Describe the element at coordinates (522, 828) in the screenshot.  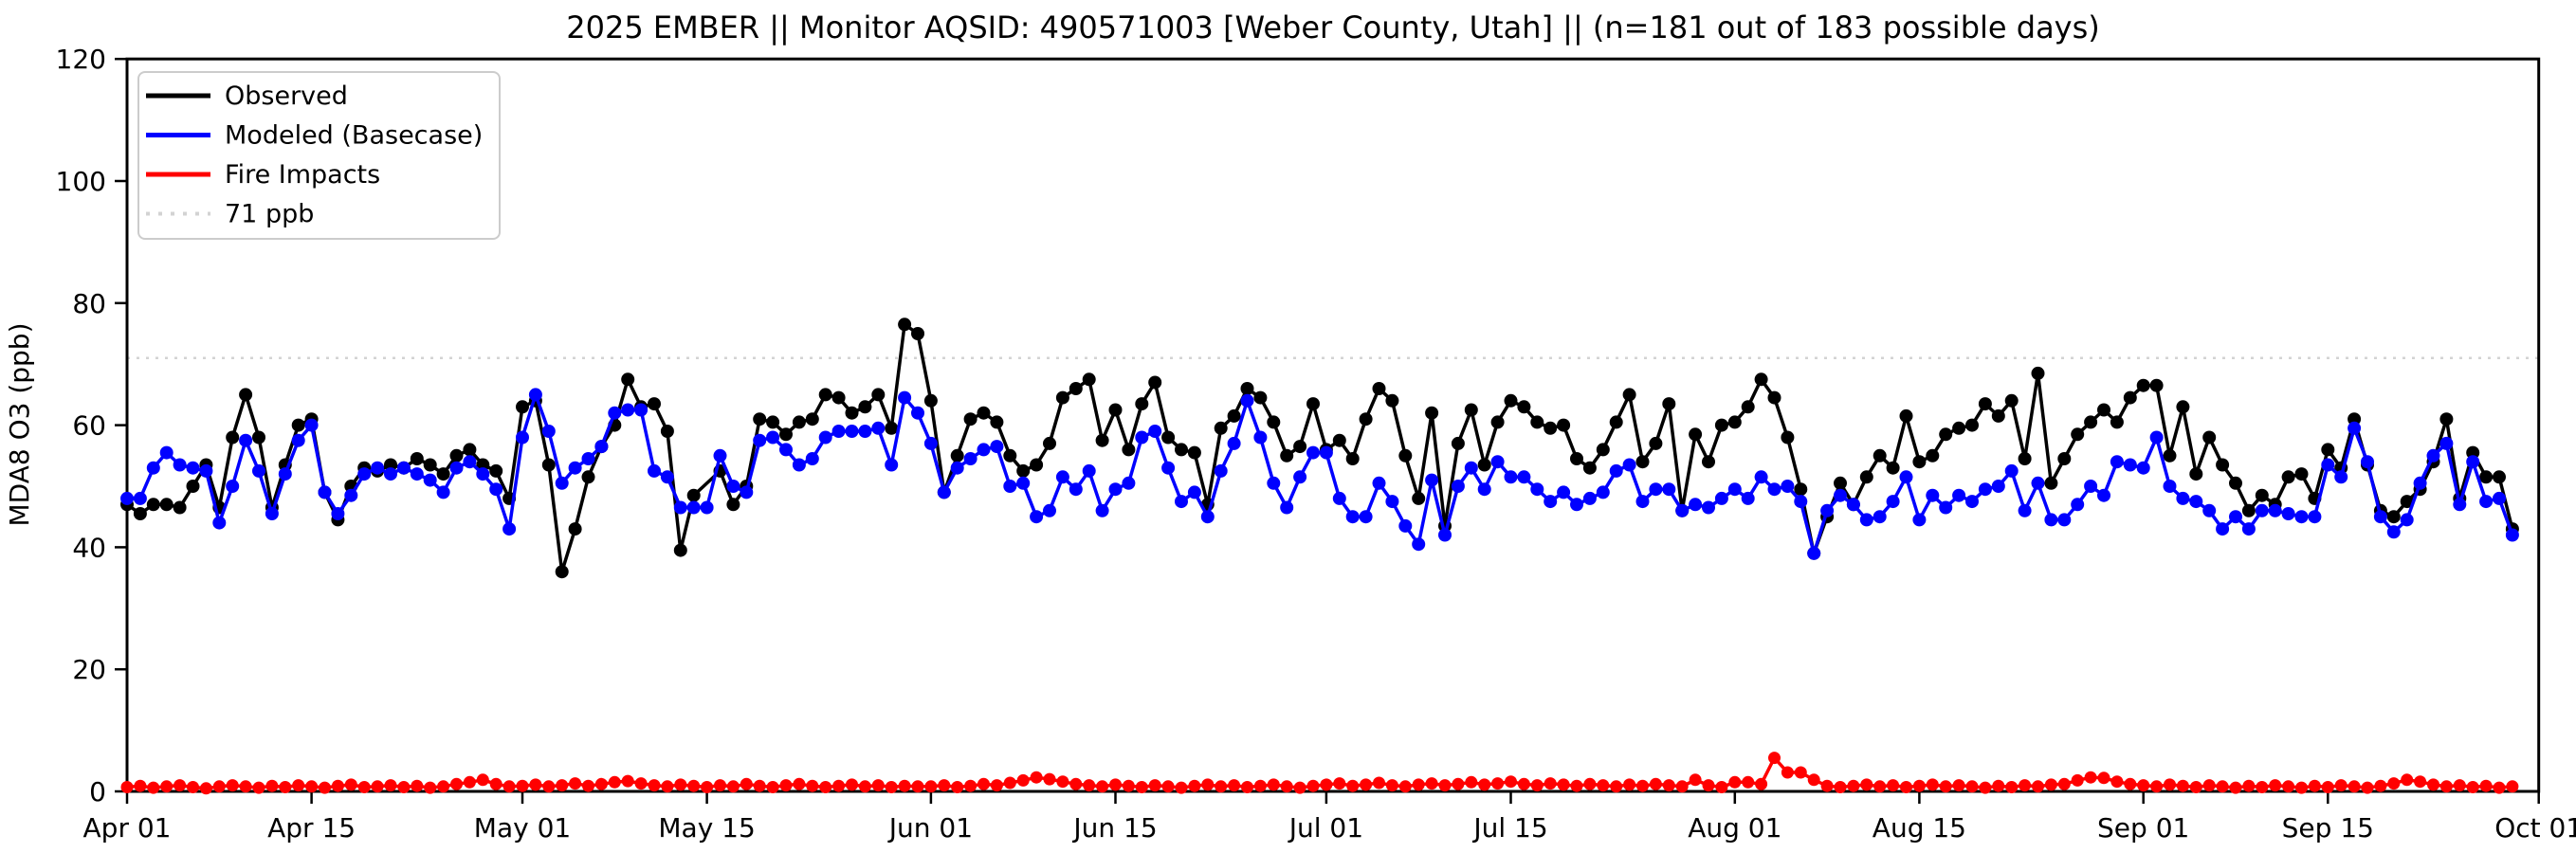
I see `x-tick-label: May 01` at that location.